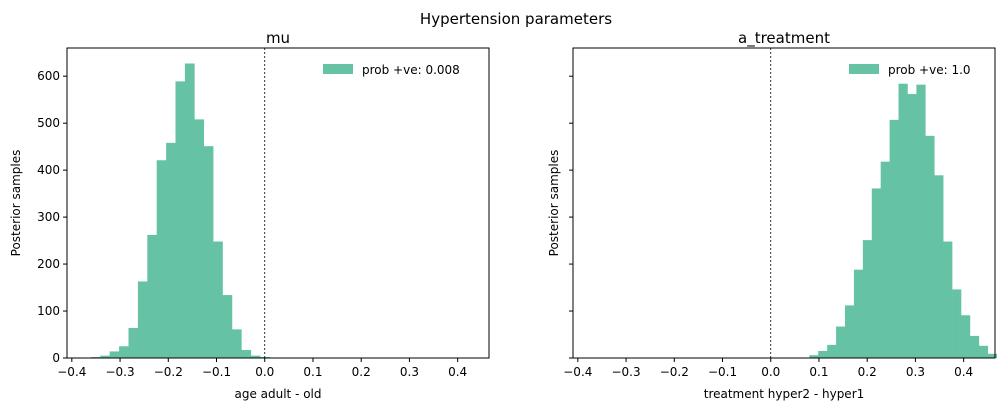 This screenshot has width=1005, height=411. What do you see at coordinates (48, 76) in the screenshot?
I see `chart-left-y-tick-label-6: 600` at bounding box center [48, 76].